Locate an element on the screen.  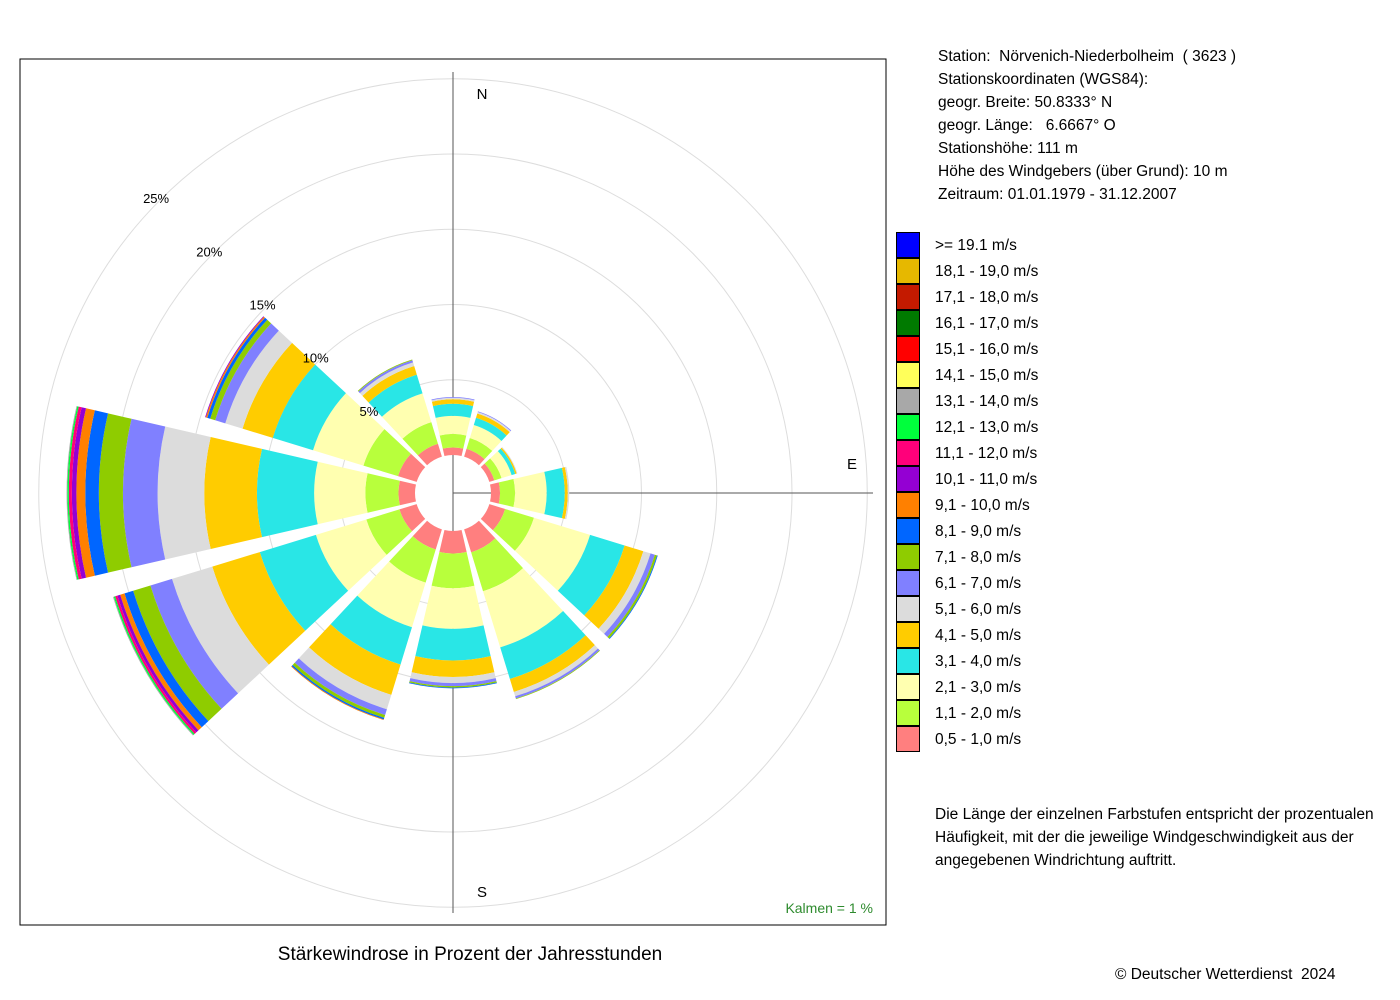
legend-label: 16,1 - 17,0 m/s is located at coordinates (987, 323).